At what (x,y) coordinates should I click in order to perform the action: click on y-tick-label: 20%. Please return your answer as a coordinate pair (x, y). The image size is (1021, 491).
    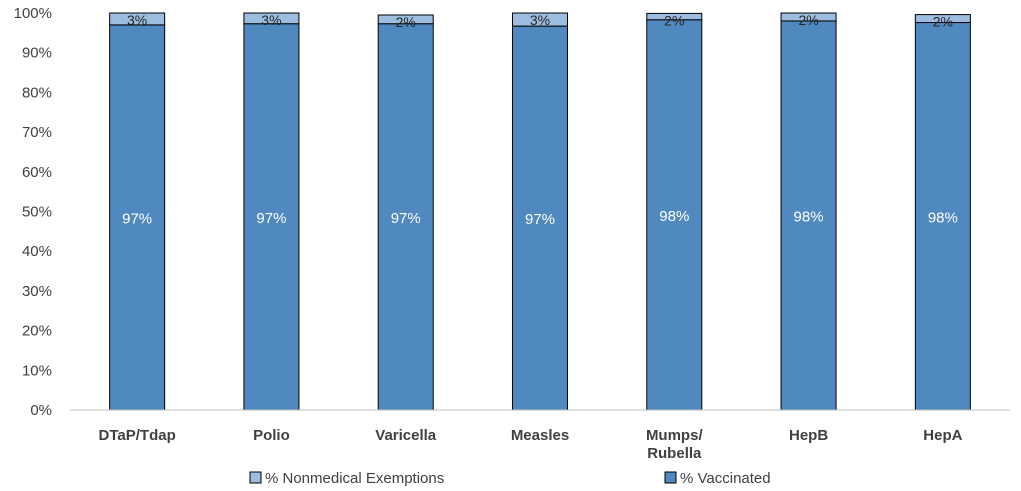
    Looking at the image, I should click on (37, 331).